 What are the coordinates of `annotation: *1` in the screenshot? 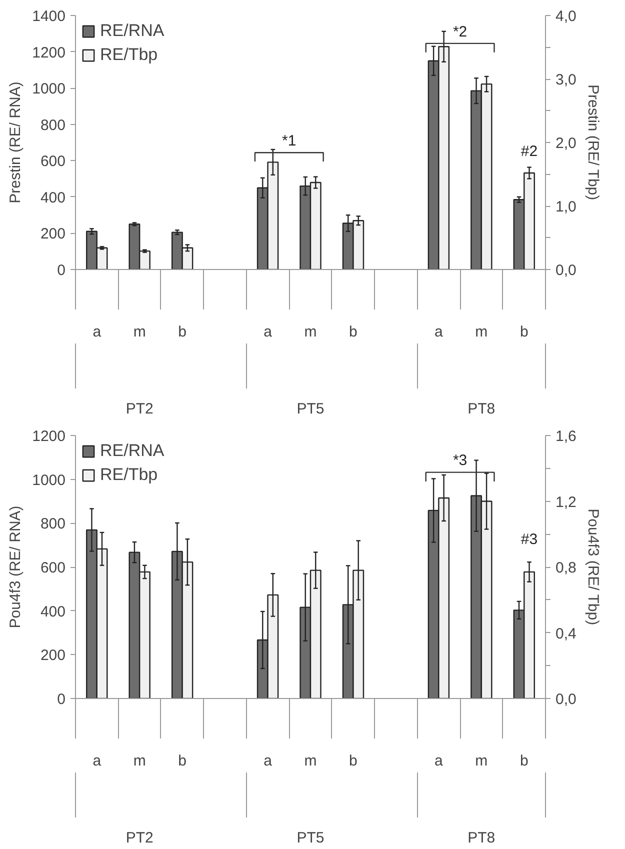 It's located at (289, 141).